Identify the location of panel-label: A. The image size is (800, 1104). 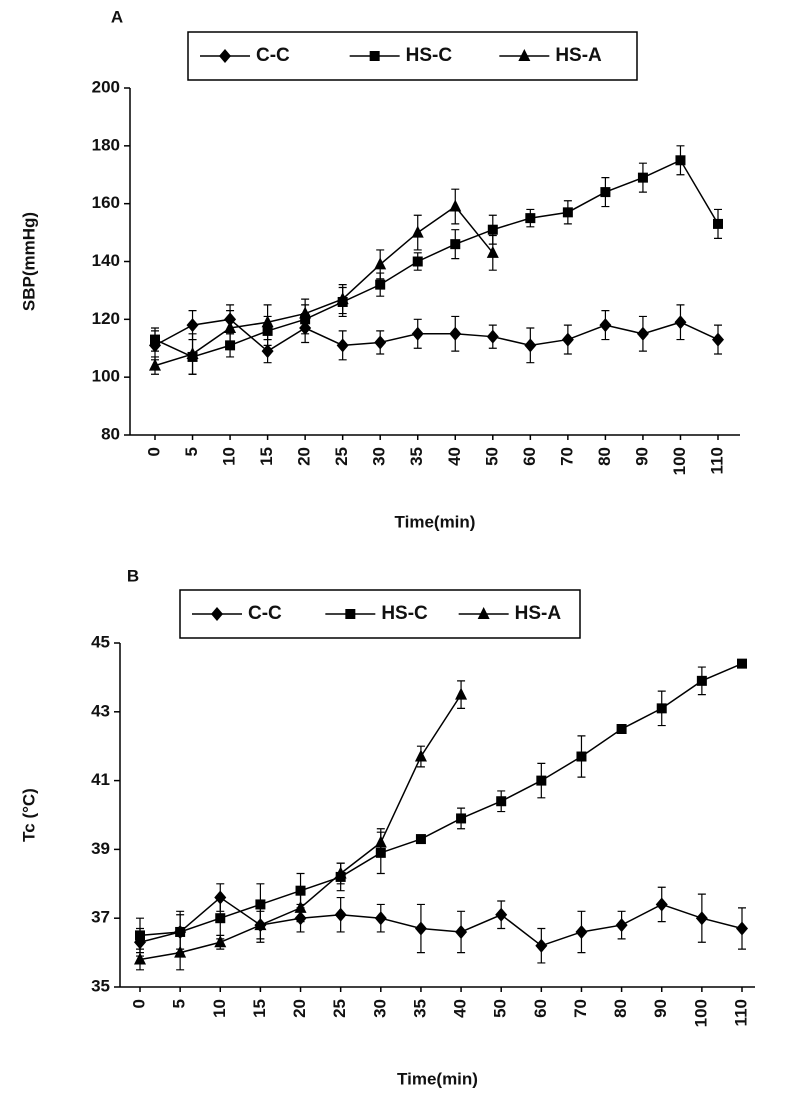
(117, 16).